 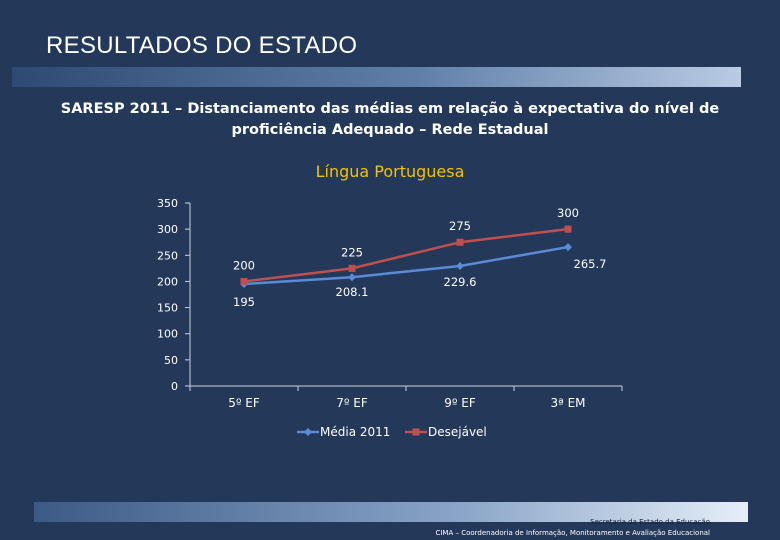 I want to click on data-label: 275, so click(x=460, y=226).